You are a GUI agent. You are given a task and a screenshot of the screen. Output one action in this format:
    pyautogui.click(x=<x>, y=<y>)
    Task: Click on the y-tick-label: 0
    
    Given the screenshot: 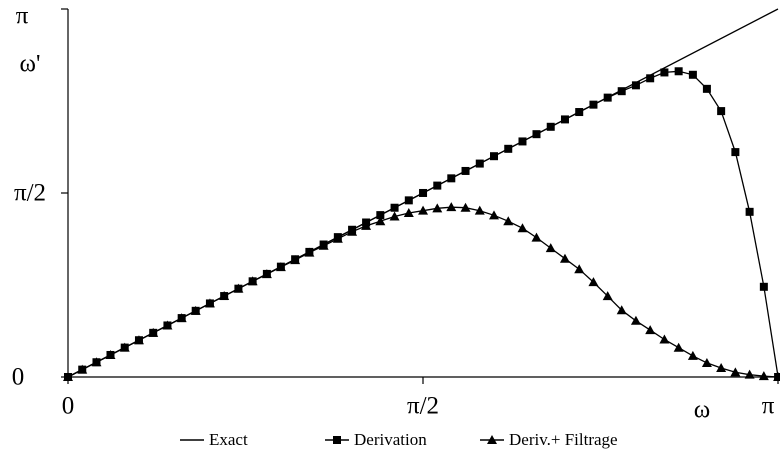 What is the action you would take?
    pyautogui.click(x=18, y=377)
    